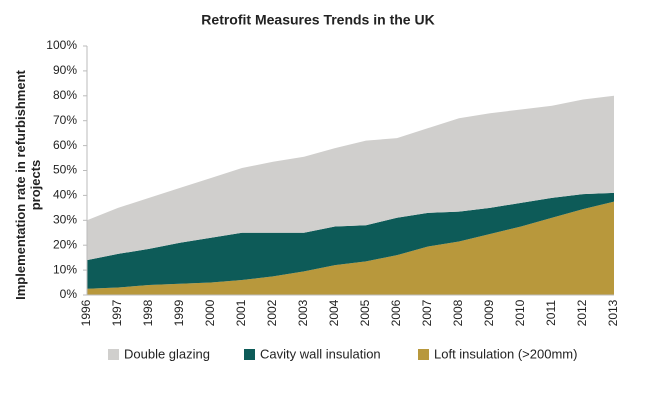  What do you see at coordinates (61, 45) in the screenshot?
I see `y-tick-label: 100%` at bounding box center [61, 45].